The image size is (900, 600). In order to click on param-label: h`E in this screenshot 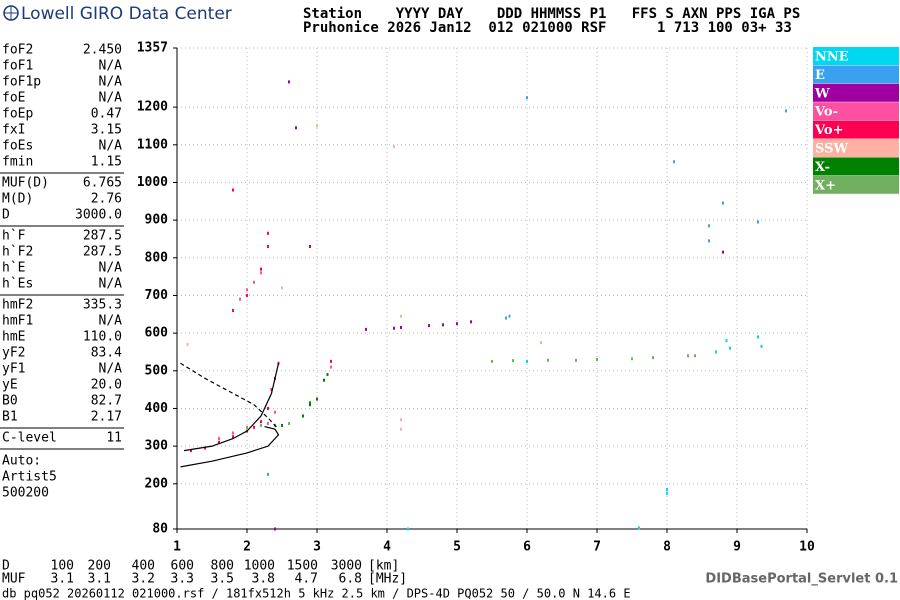, I will do `click(13, 268)`.